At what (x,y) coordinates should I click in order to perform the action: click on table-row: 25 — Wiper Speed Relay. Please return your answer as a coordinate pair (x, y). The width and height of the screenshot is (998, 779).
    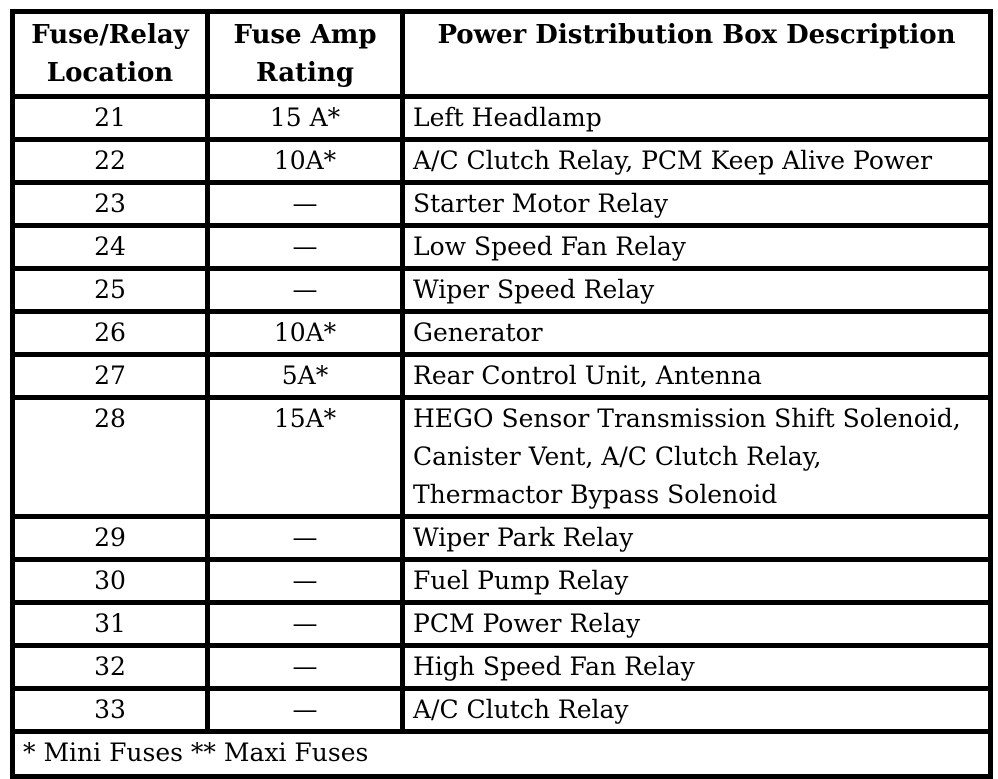
    Looking at the image, I should click on (501, 290).